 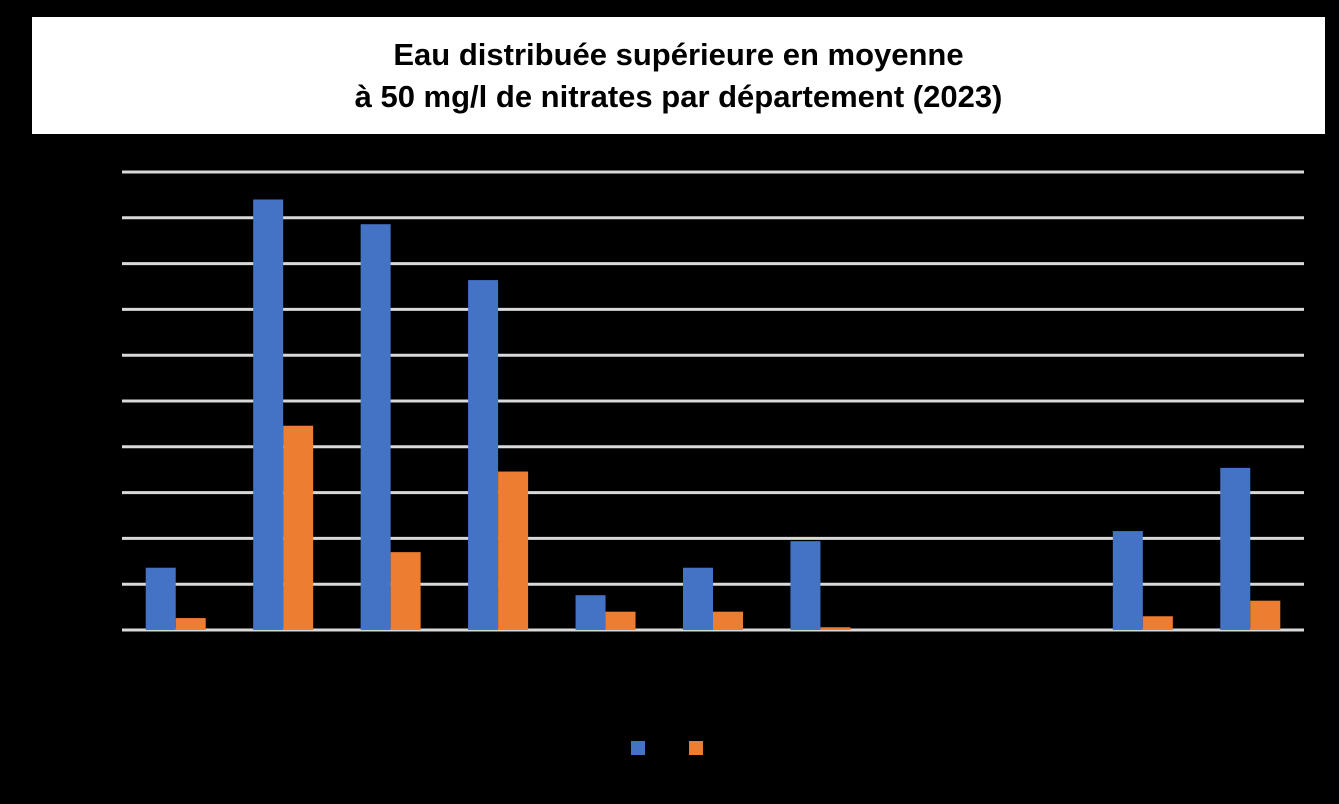 What do you see at coordinates (678, 54) in the screenshot?
I see `chart-title-line-1: Eau distribuée supérieure en moyenne` at bounding box center [678, 54].